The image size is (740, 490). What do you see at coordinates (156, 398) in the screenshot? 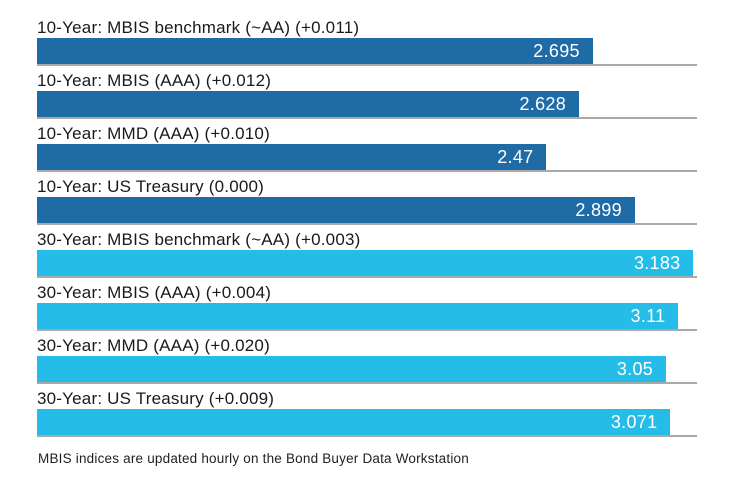
I see `bar-label: 30-Year: US Treasury (+0.009)` at bounding box center [156, 398].